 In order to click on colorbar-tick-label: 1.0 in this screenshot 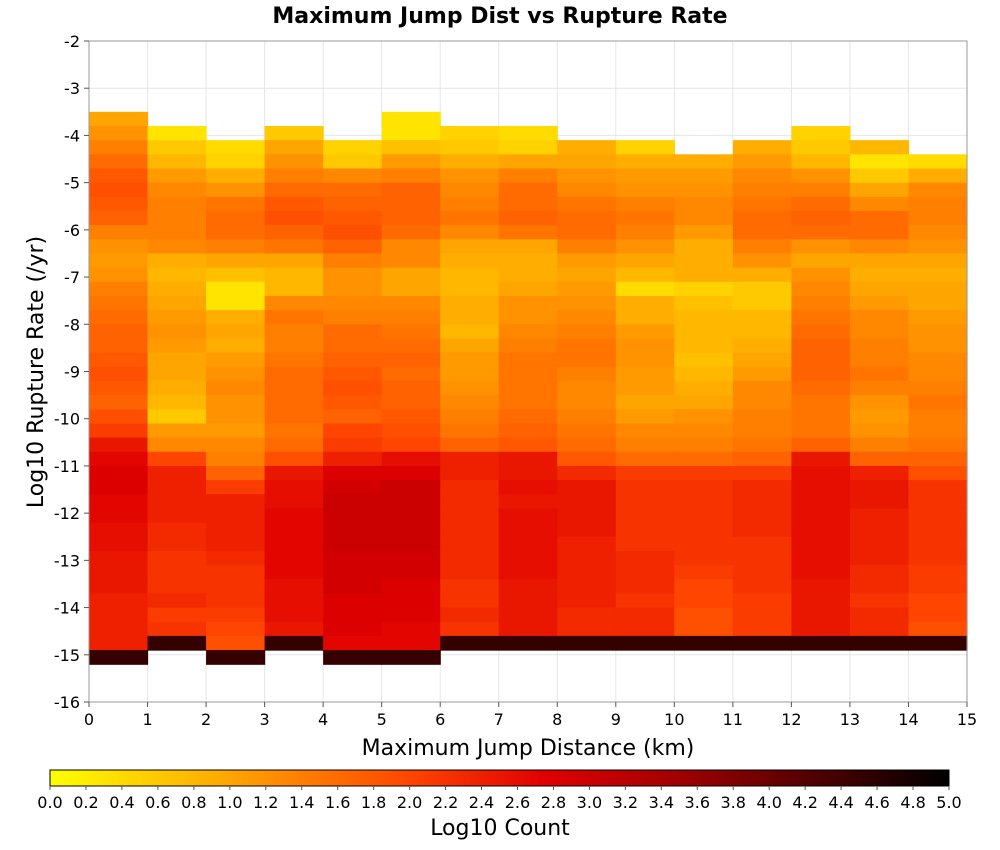, I will do `click(229, 802)`.